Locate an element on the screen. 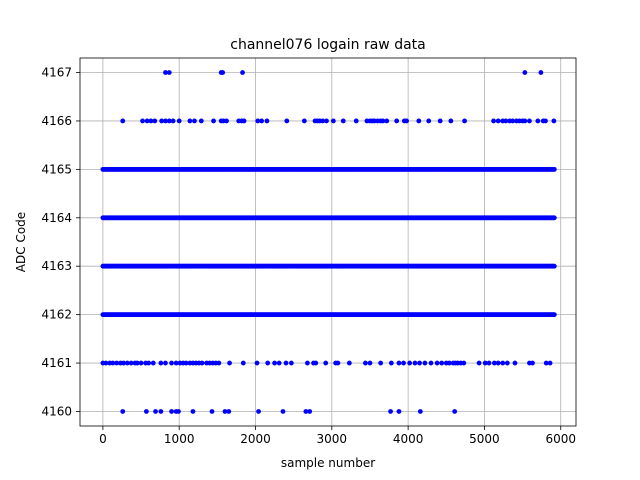  y-tick-label: 4160 is located at coordinates (56, 411).